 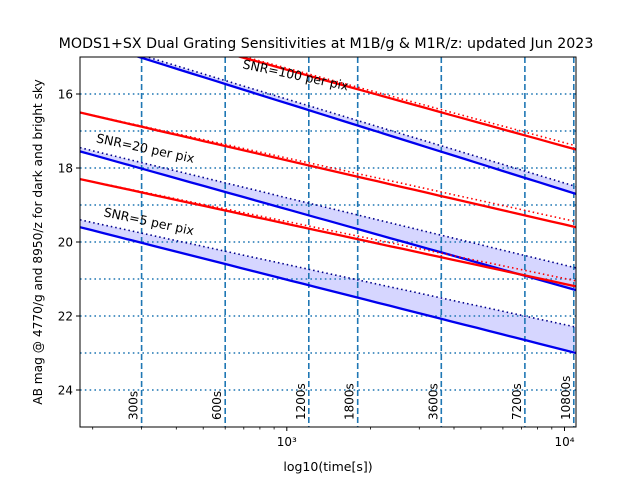 I want to click on y-tick-label-24: 24, so click(x=65, y=391).